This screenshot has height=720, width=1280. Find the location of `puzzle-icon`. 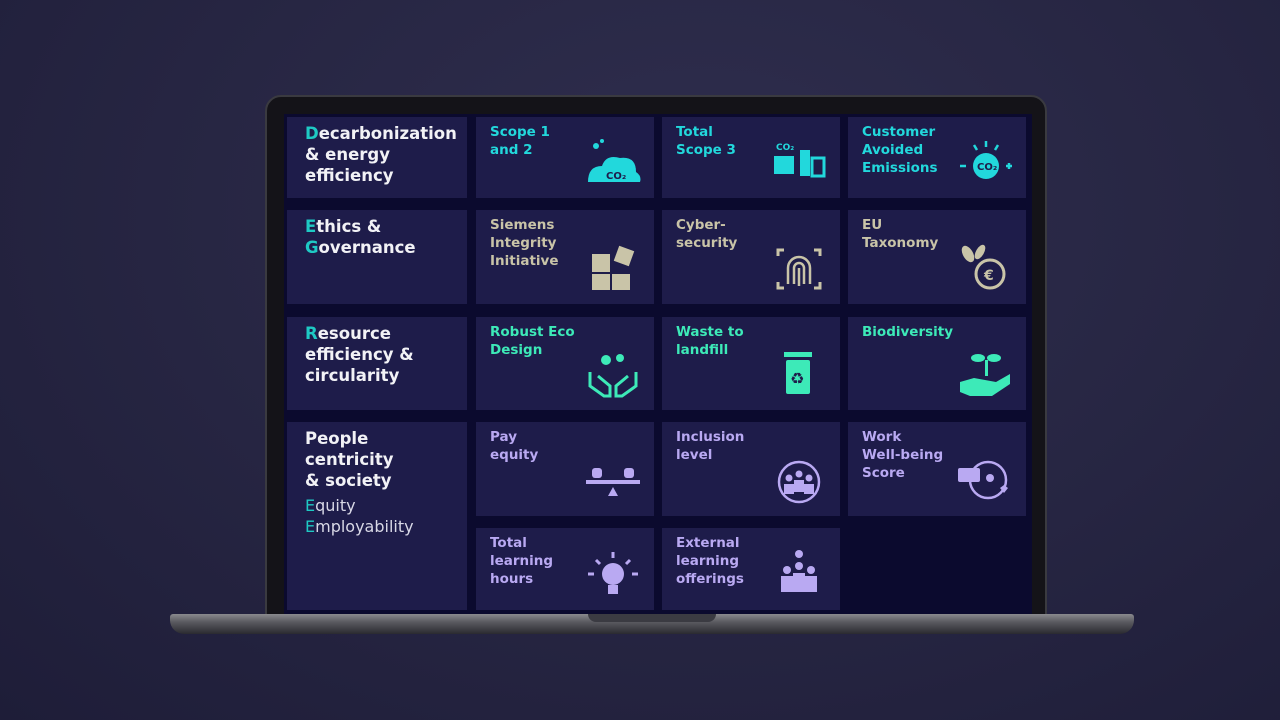

puzzle-icon is located at coordinates (613, 267).